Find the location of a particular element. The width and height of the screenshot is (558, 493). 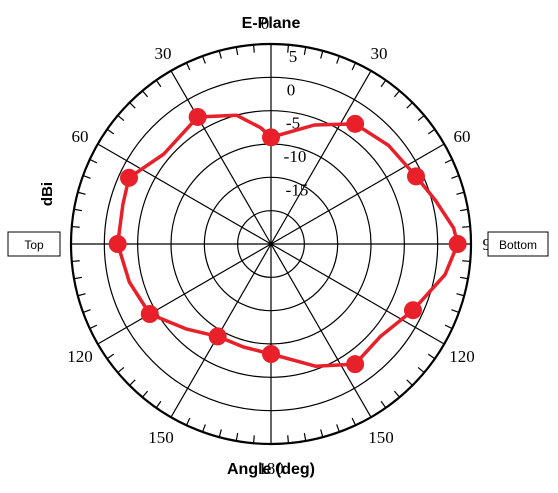

angle-tick-label: 180 is located at coordinates (271, 468).